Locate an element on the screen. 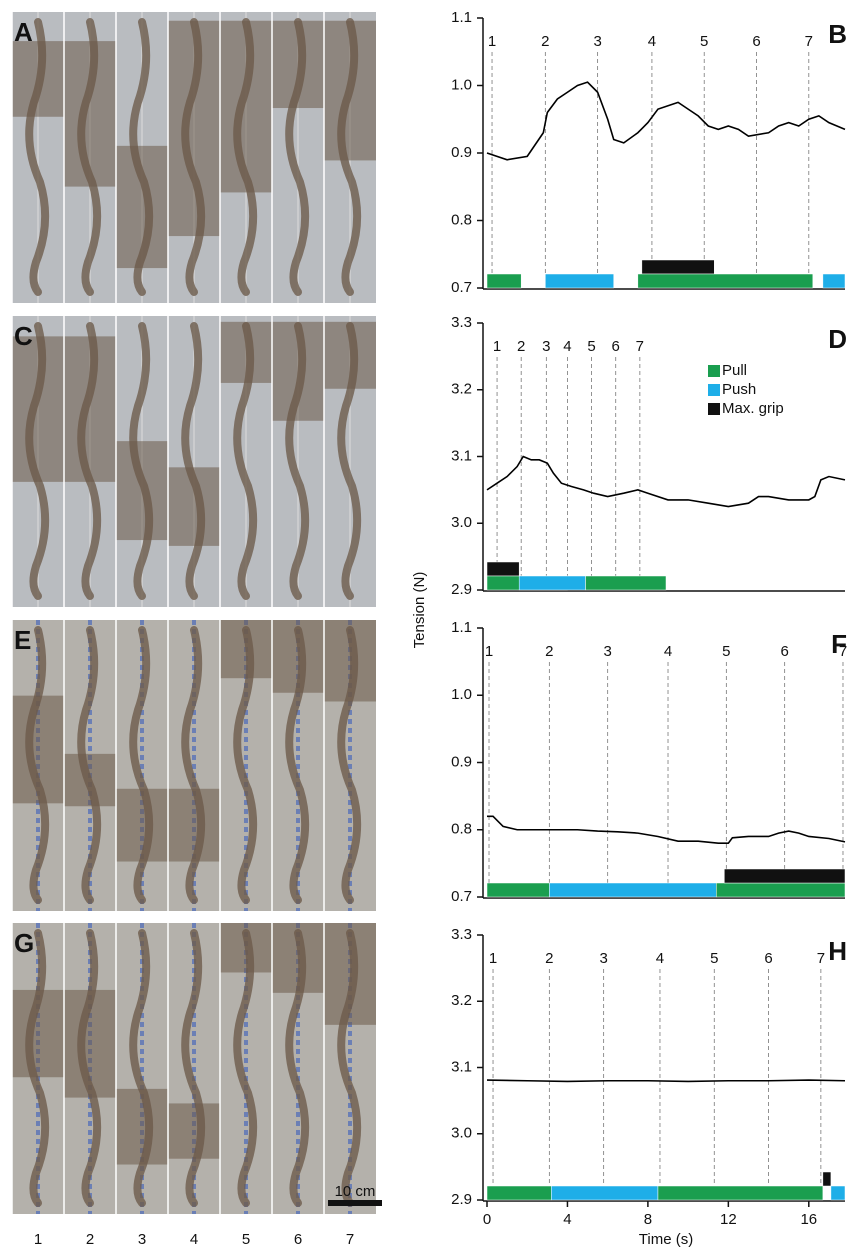 This screenshot has width=849, height=1258. panel-letter: A is located at coordinates (23, 32).